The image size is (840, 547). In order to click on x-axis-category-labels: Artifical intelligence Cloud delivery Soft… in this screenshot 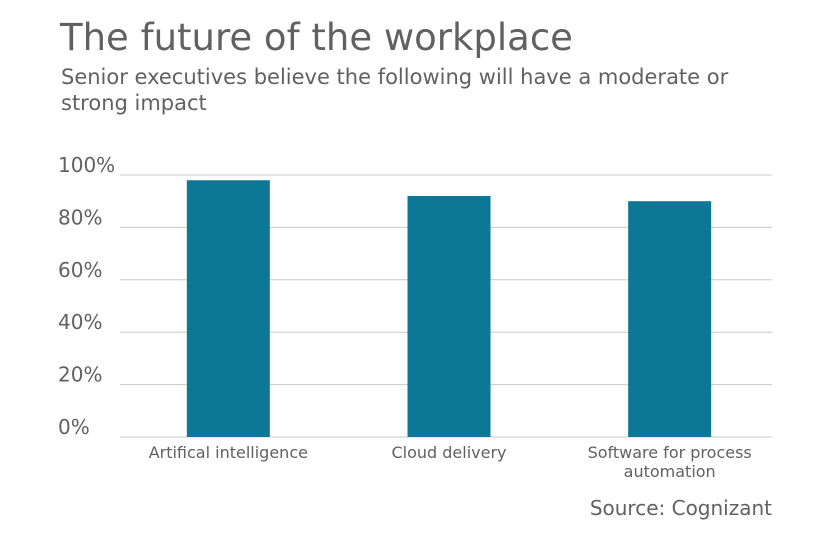, I will do `click(450, 462)`.